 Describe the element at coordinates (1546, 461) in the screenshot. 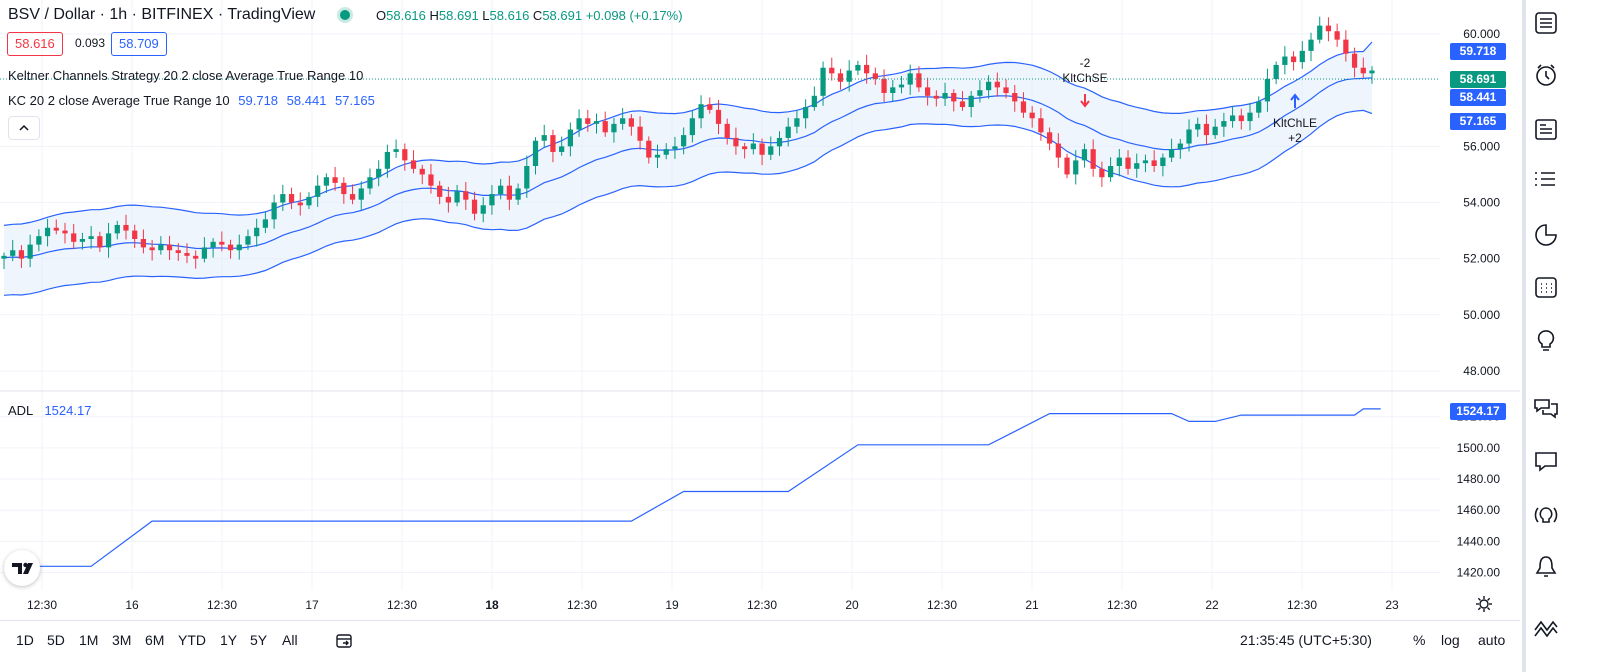

I see `chat-icon` at that location.